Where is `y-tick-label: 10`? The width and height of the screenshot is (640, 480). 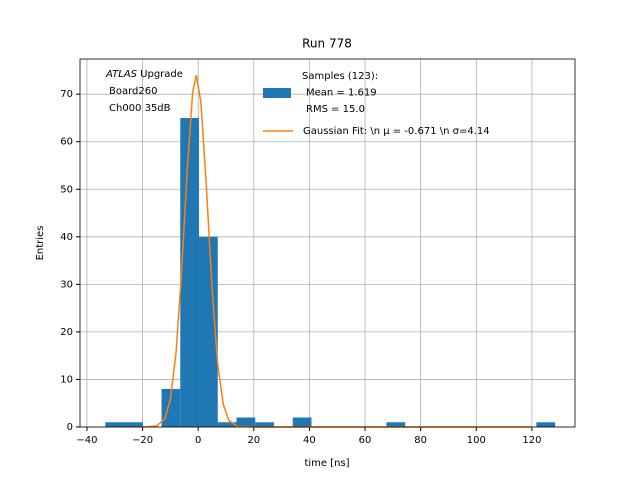
y-tick-label: 10 is located at coordinates (66, 379).